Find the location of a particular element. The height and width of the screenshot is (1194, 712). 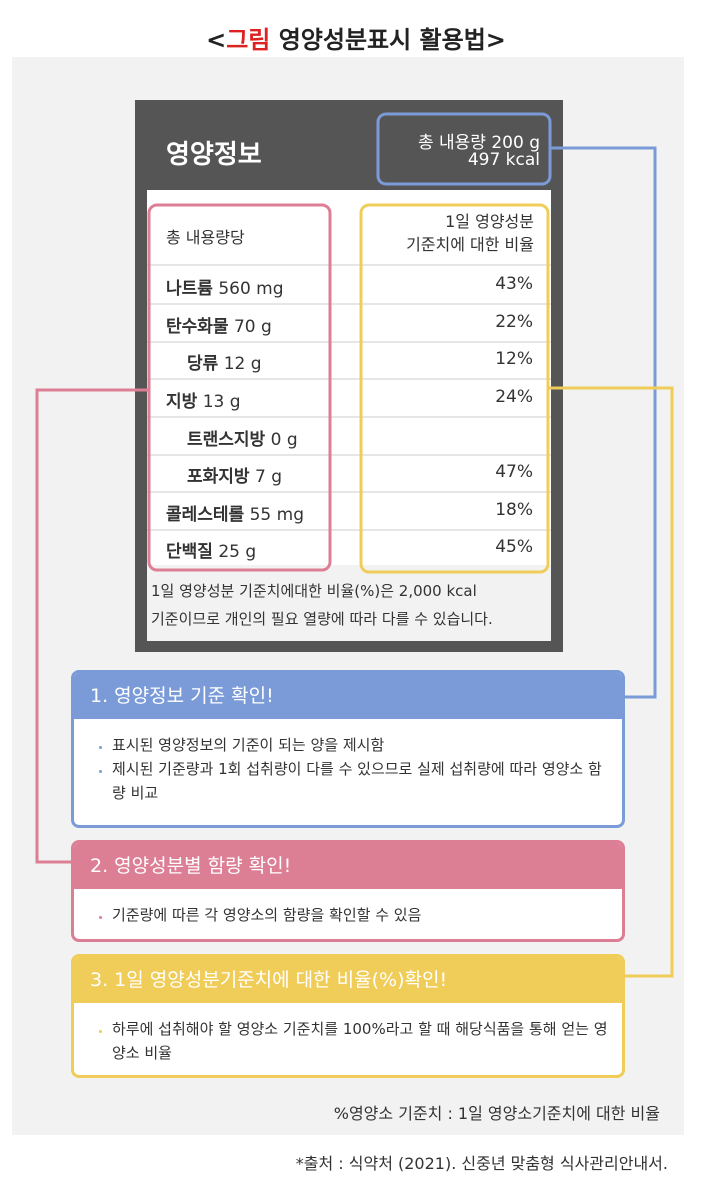

nutrient-row: 지방 13 g is located at coordinates (203, 399).